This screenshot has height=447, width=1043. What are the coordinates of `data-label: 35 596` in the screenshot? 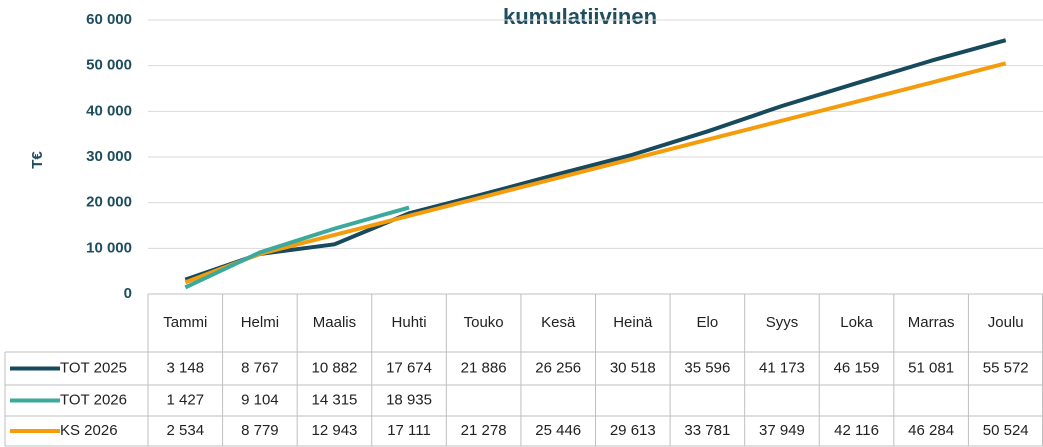 It's located at (707, 367).